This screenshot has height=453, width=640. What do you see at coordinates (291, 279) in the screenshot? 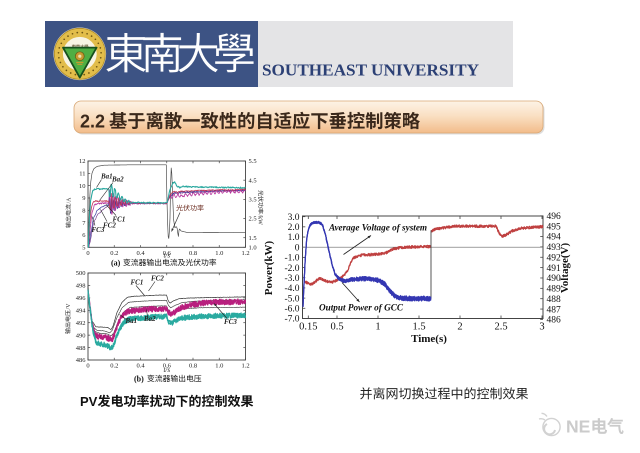
I see `svg-text: -3.0` at bounding box center [291, 279].